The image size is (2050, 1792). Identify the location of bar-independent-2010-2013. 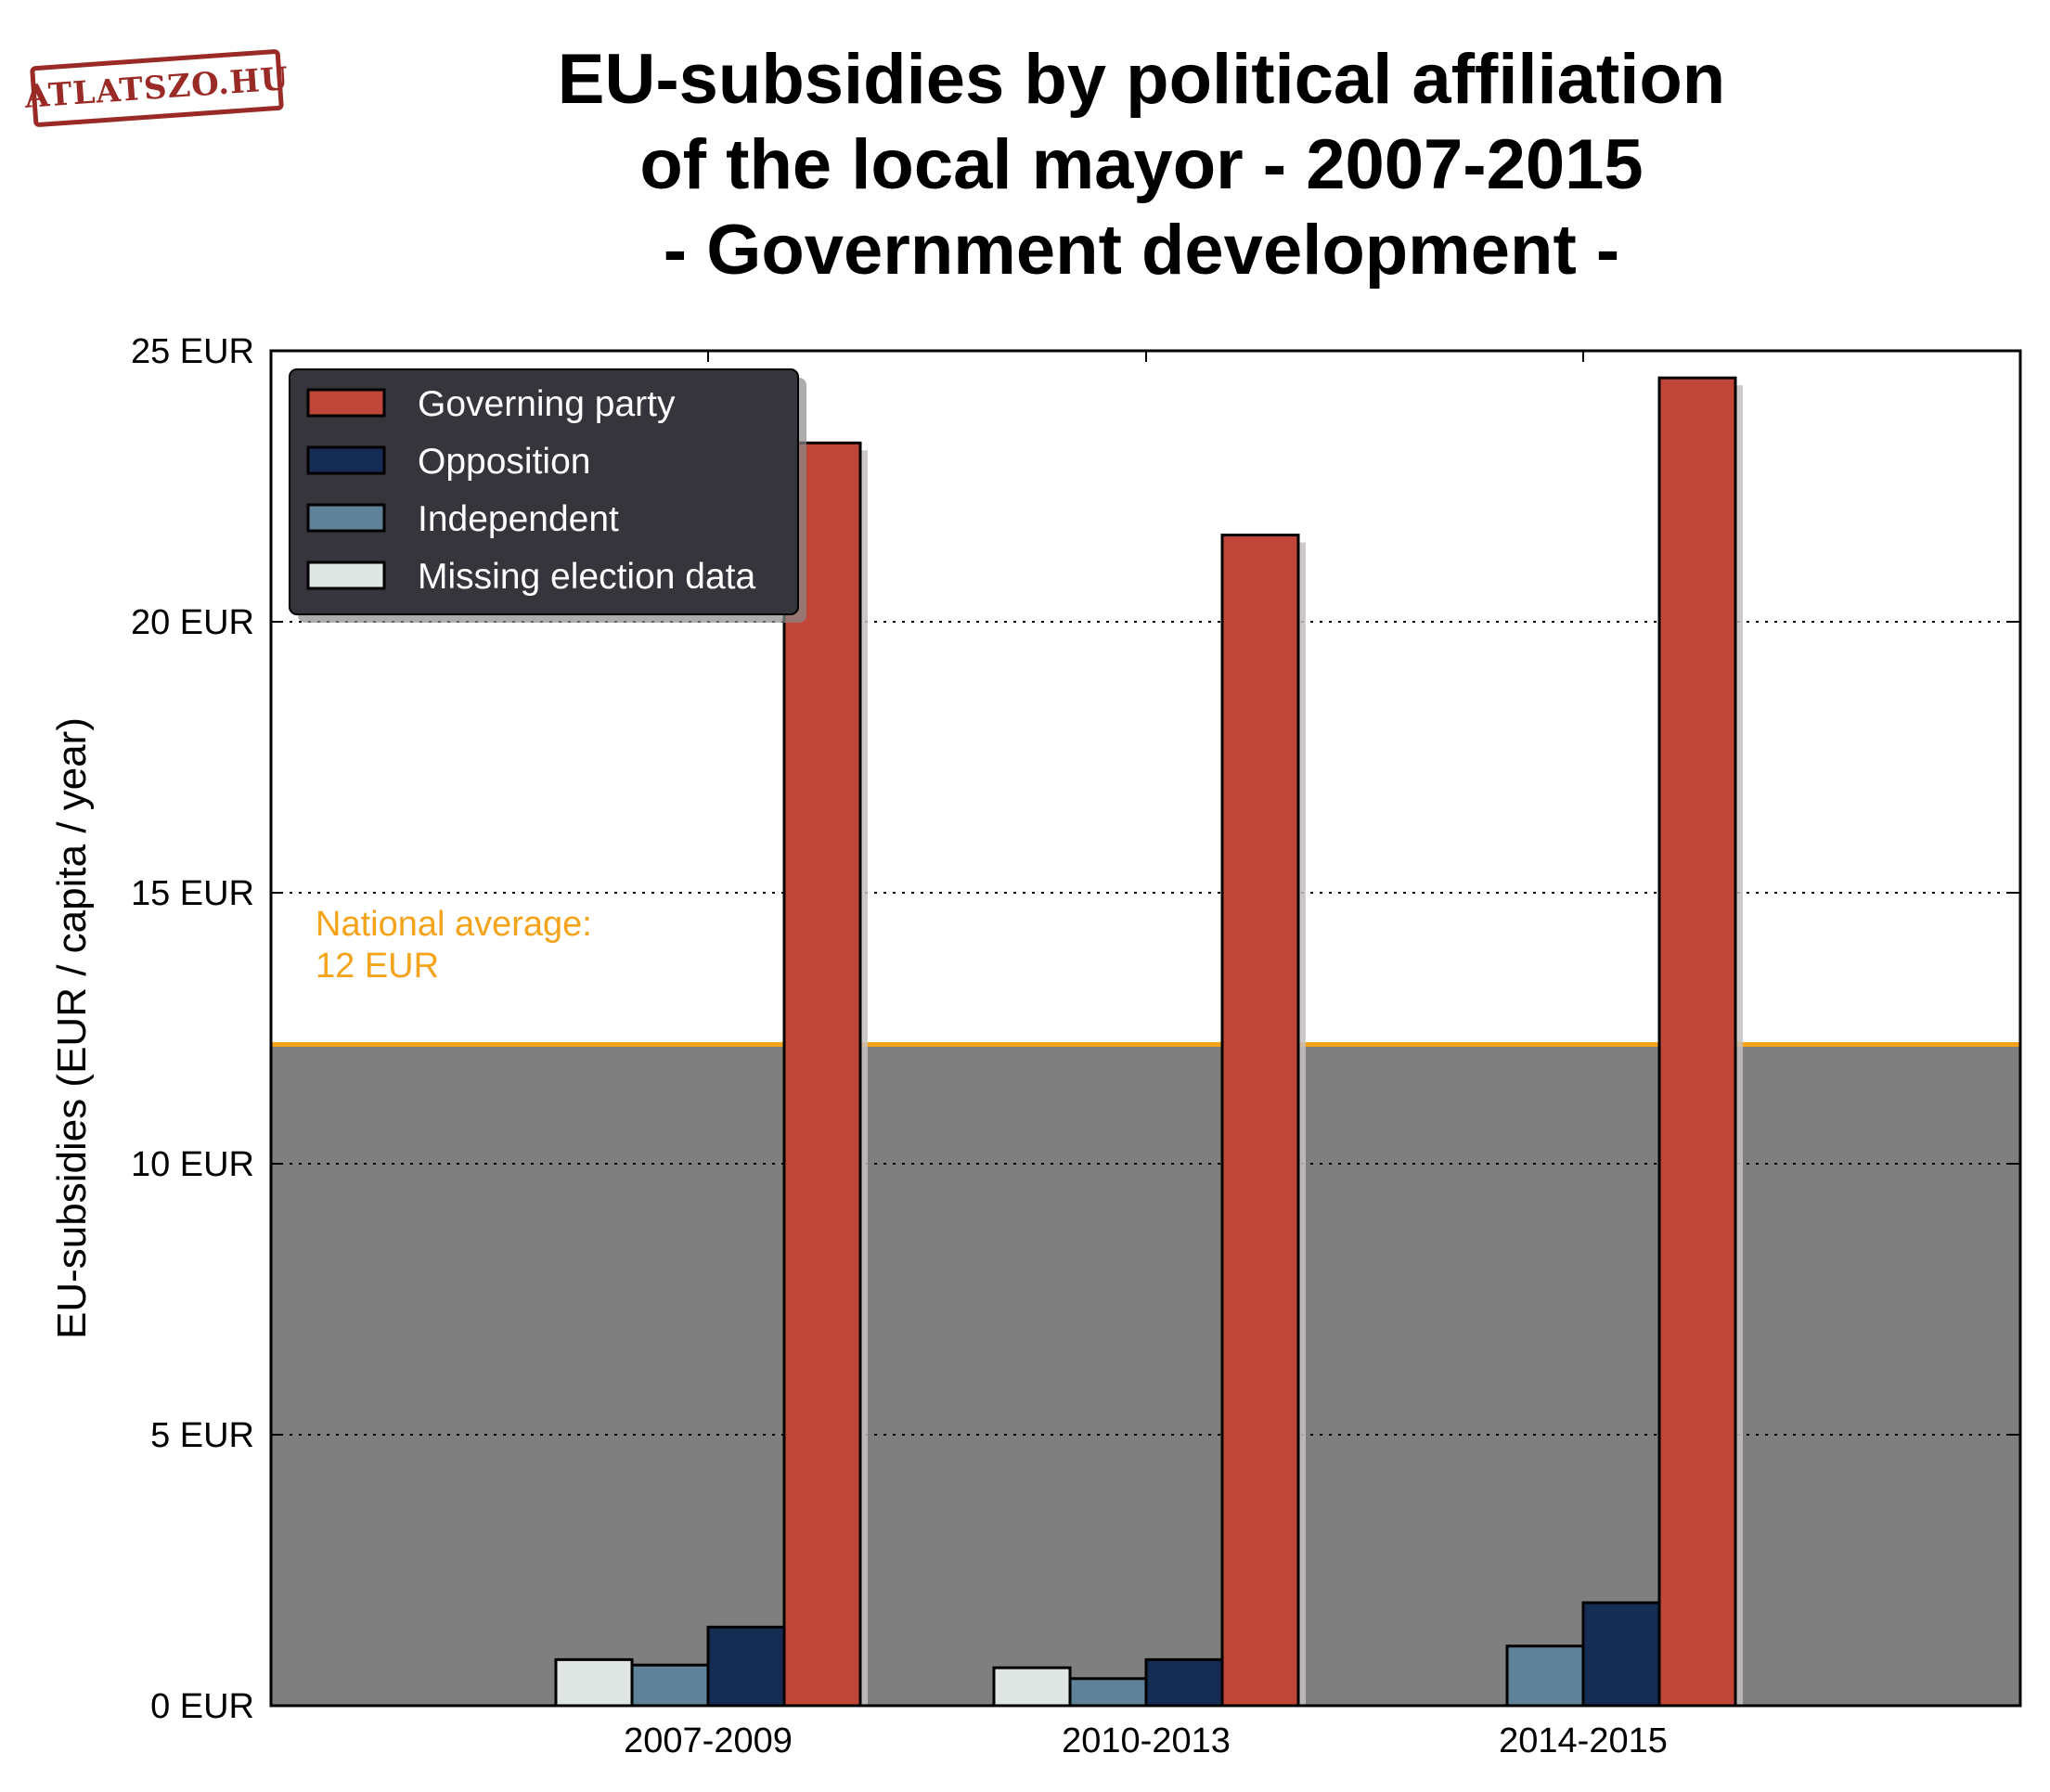
(1108, 1692).